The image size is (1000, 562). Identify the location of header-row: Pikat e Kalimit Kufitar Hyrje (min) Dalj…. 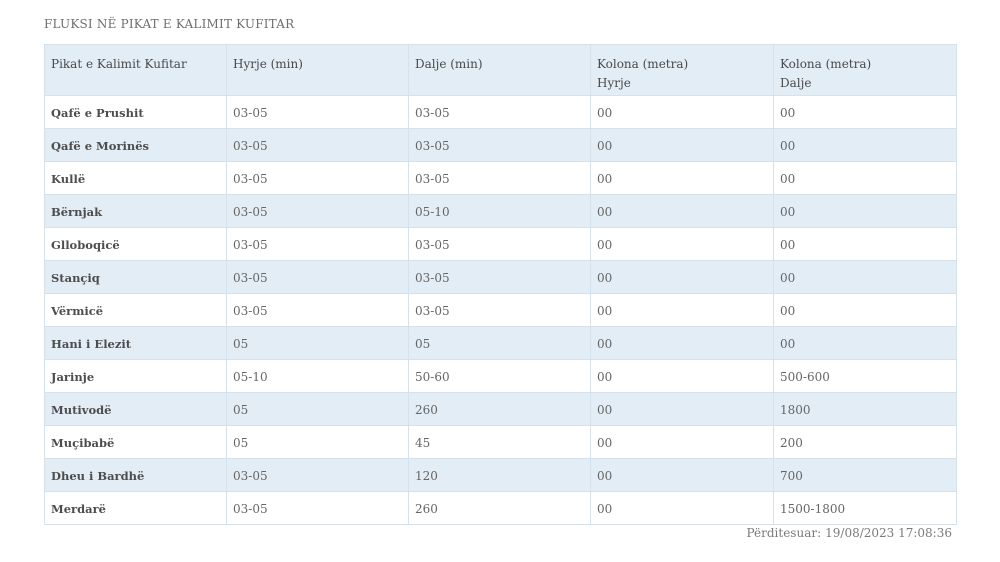
(500, 70).